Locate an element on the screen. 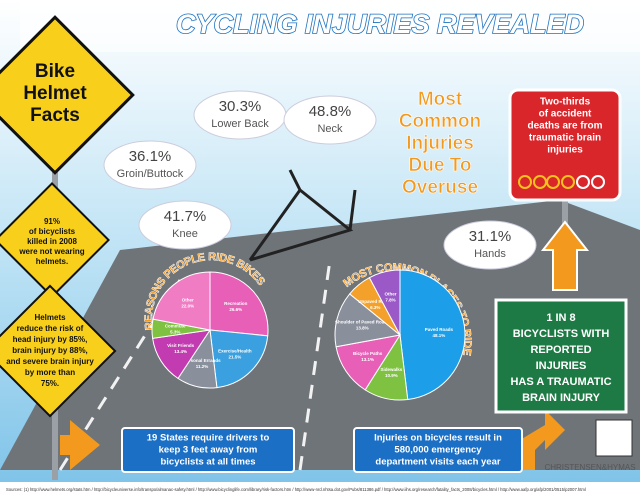  overuse-heading: Due To is located at coordinates (440, 165).